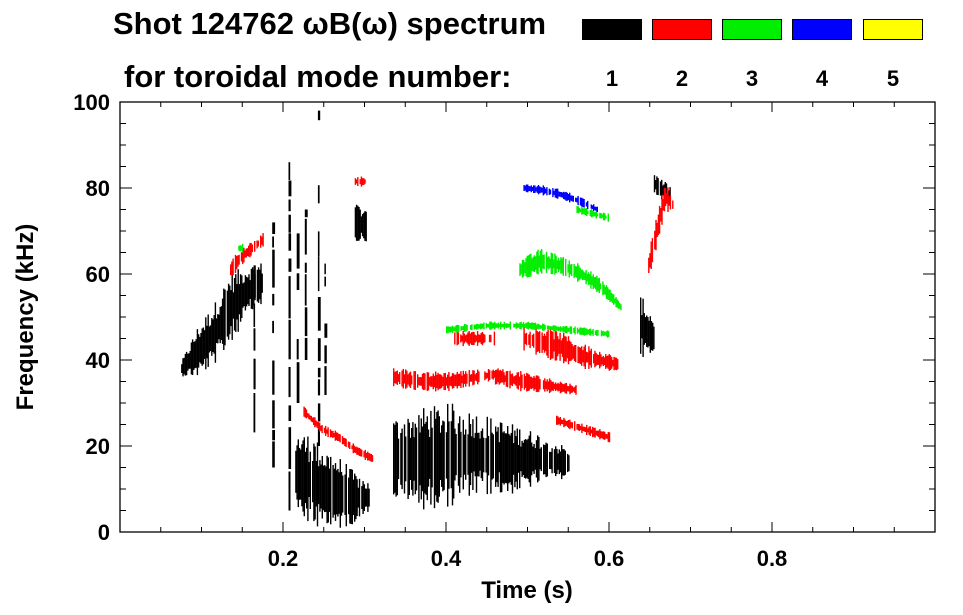 This screenshot has width=963, height=615. I want to click on mode-1-spike, so click(298, 318).